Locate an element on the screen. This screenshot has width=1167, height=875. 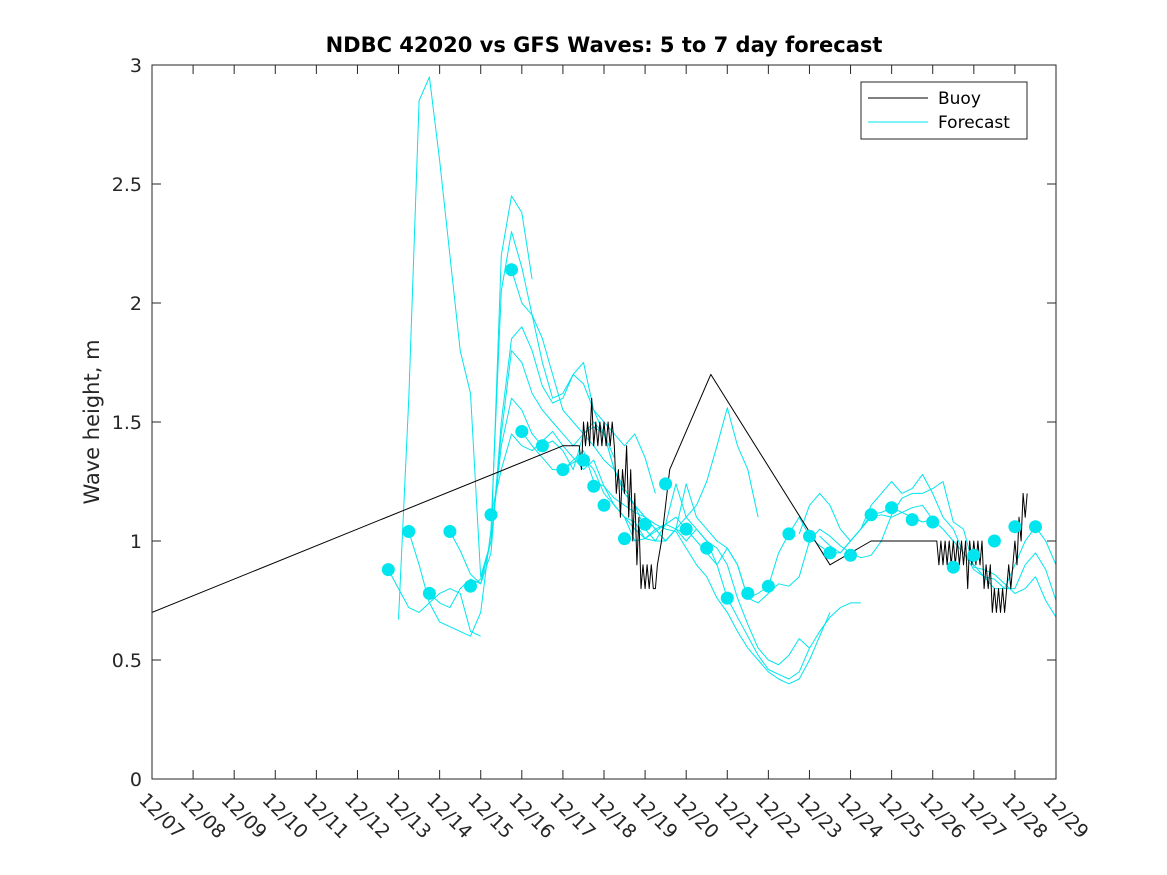
y-tick-label: 2 is located at coordinates (136, 304).